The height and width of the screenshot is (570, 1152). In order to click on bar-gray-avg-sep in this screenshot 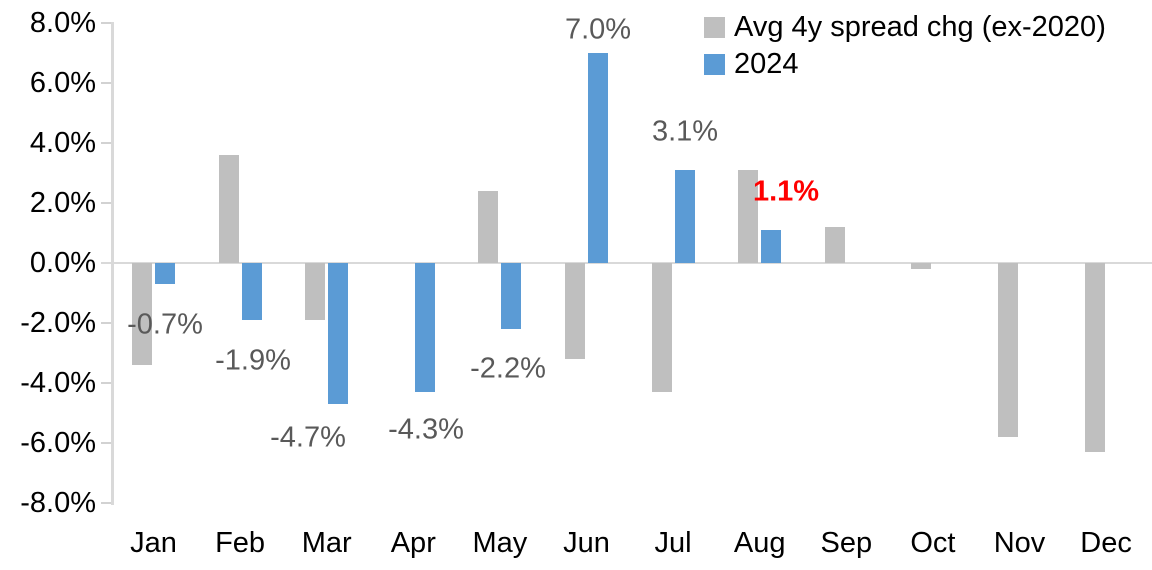, I will do `click(834, 245)`.